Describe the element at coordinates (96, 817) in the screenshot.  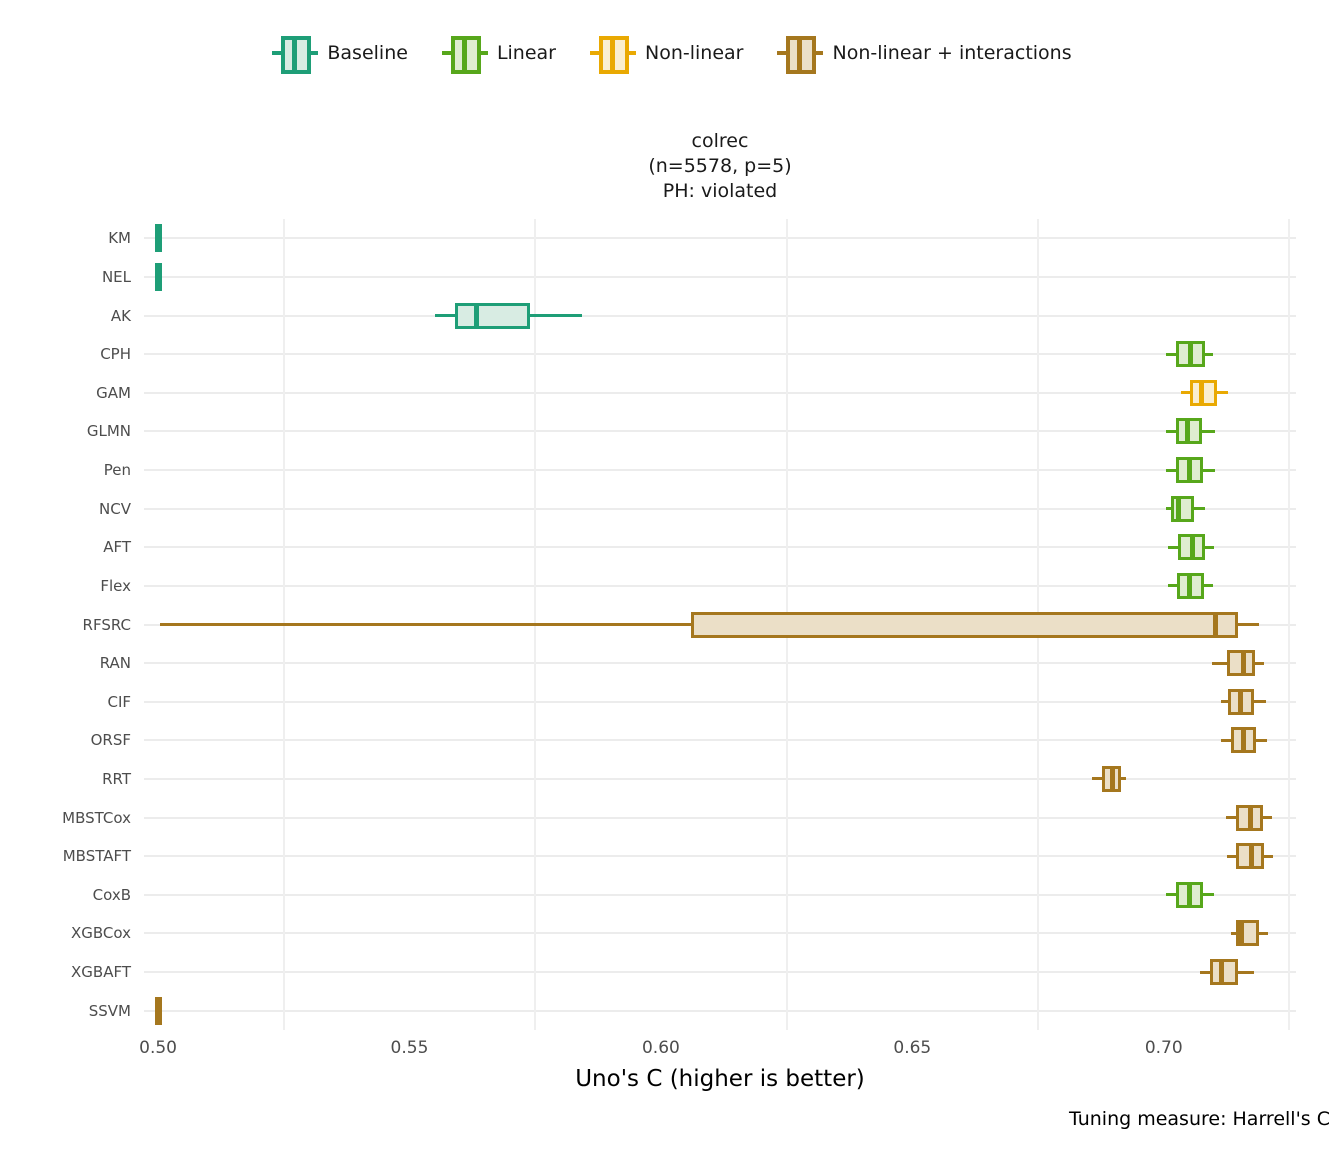
I see `y-axis-label-MBSTCox: MBSTCox` at that location.